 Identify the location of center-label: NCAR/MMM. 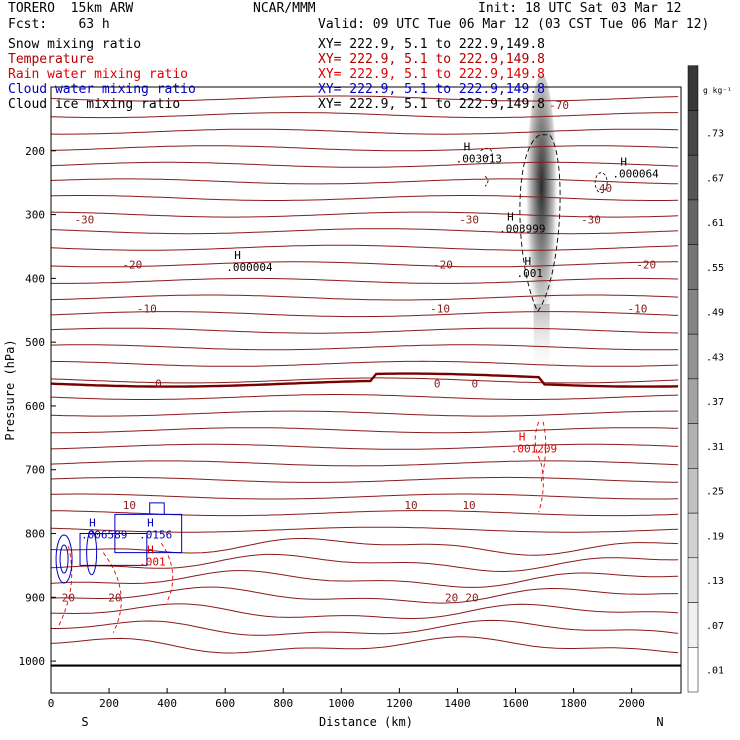
(284, 8).